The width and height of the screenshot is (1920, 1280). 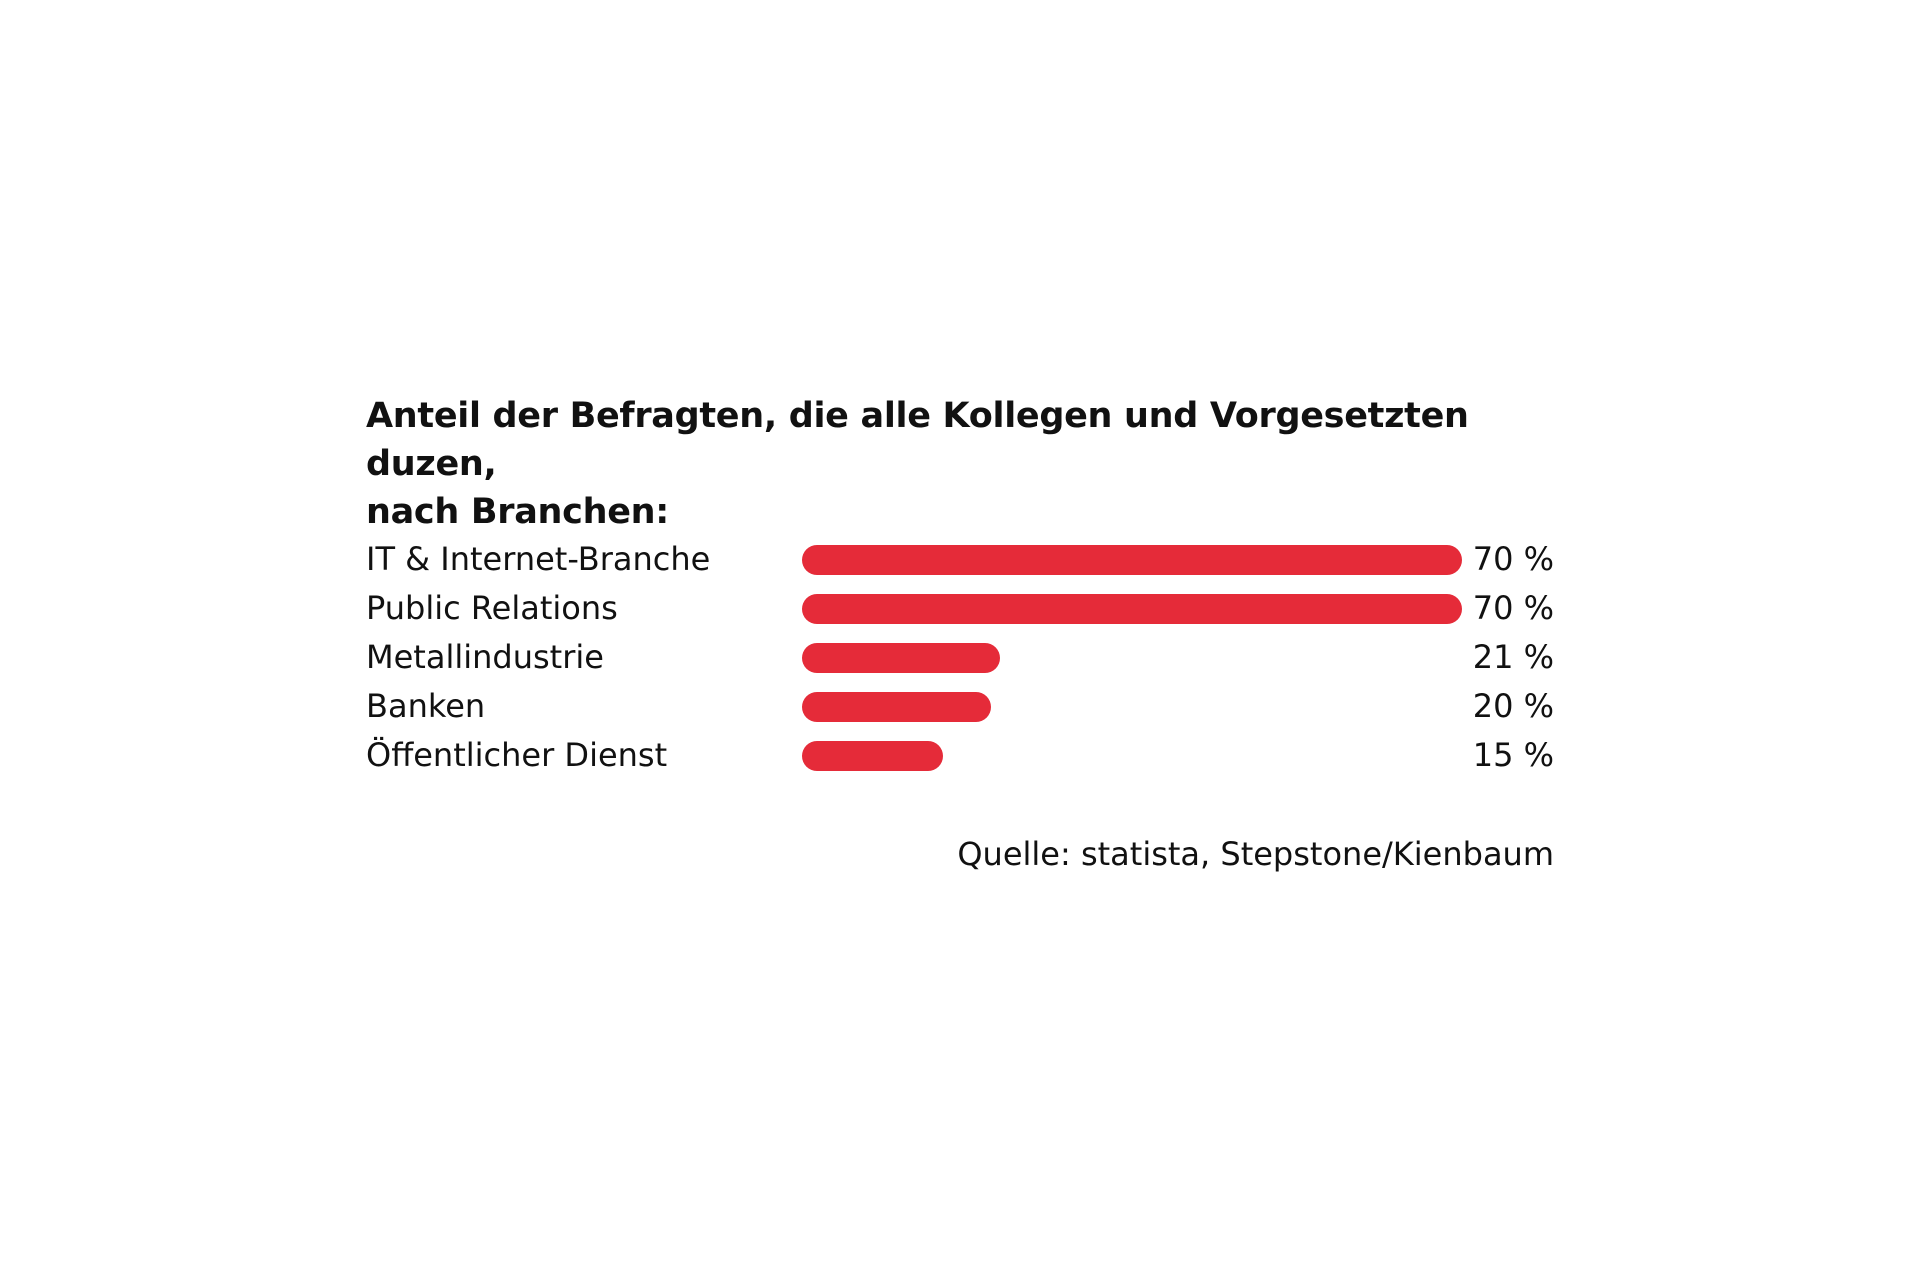 What do you see at coordinates (517, 512) in the screenshot?
I see `chart-title-line-2: nach Branchen:` at bounding box center [517, 512].